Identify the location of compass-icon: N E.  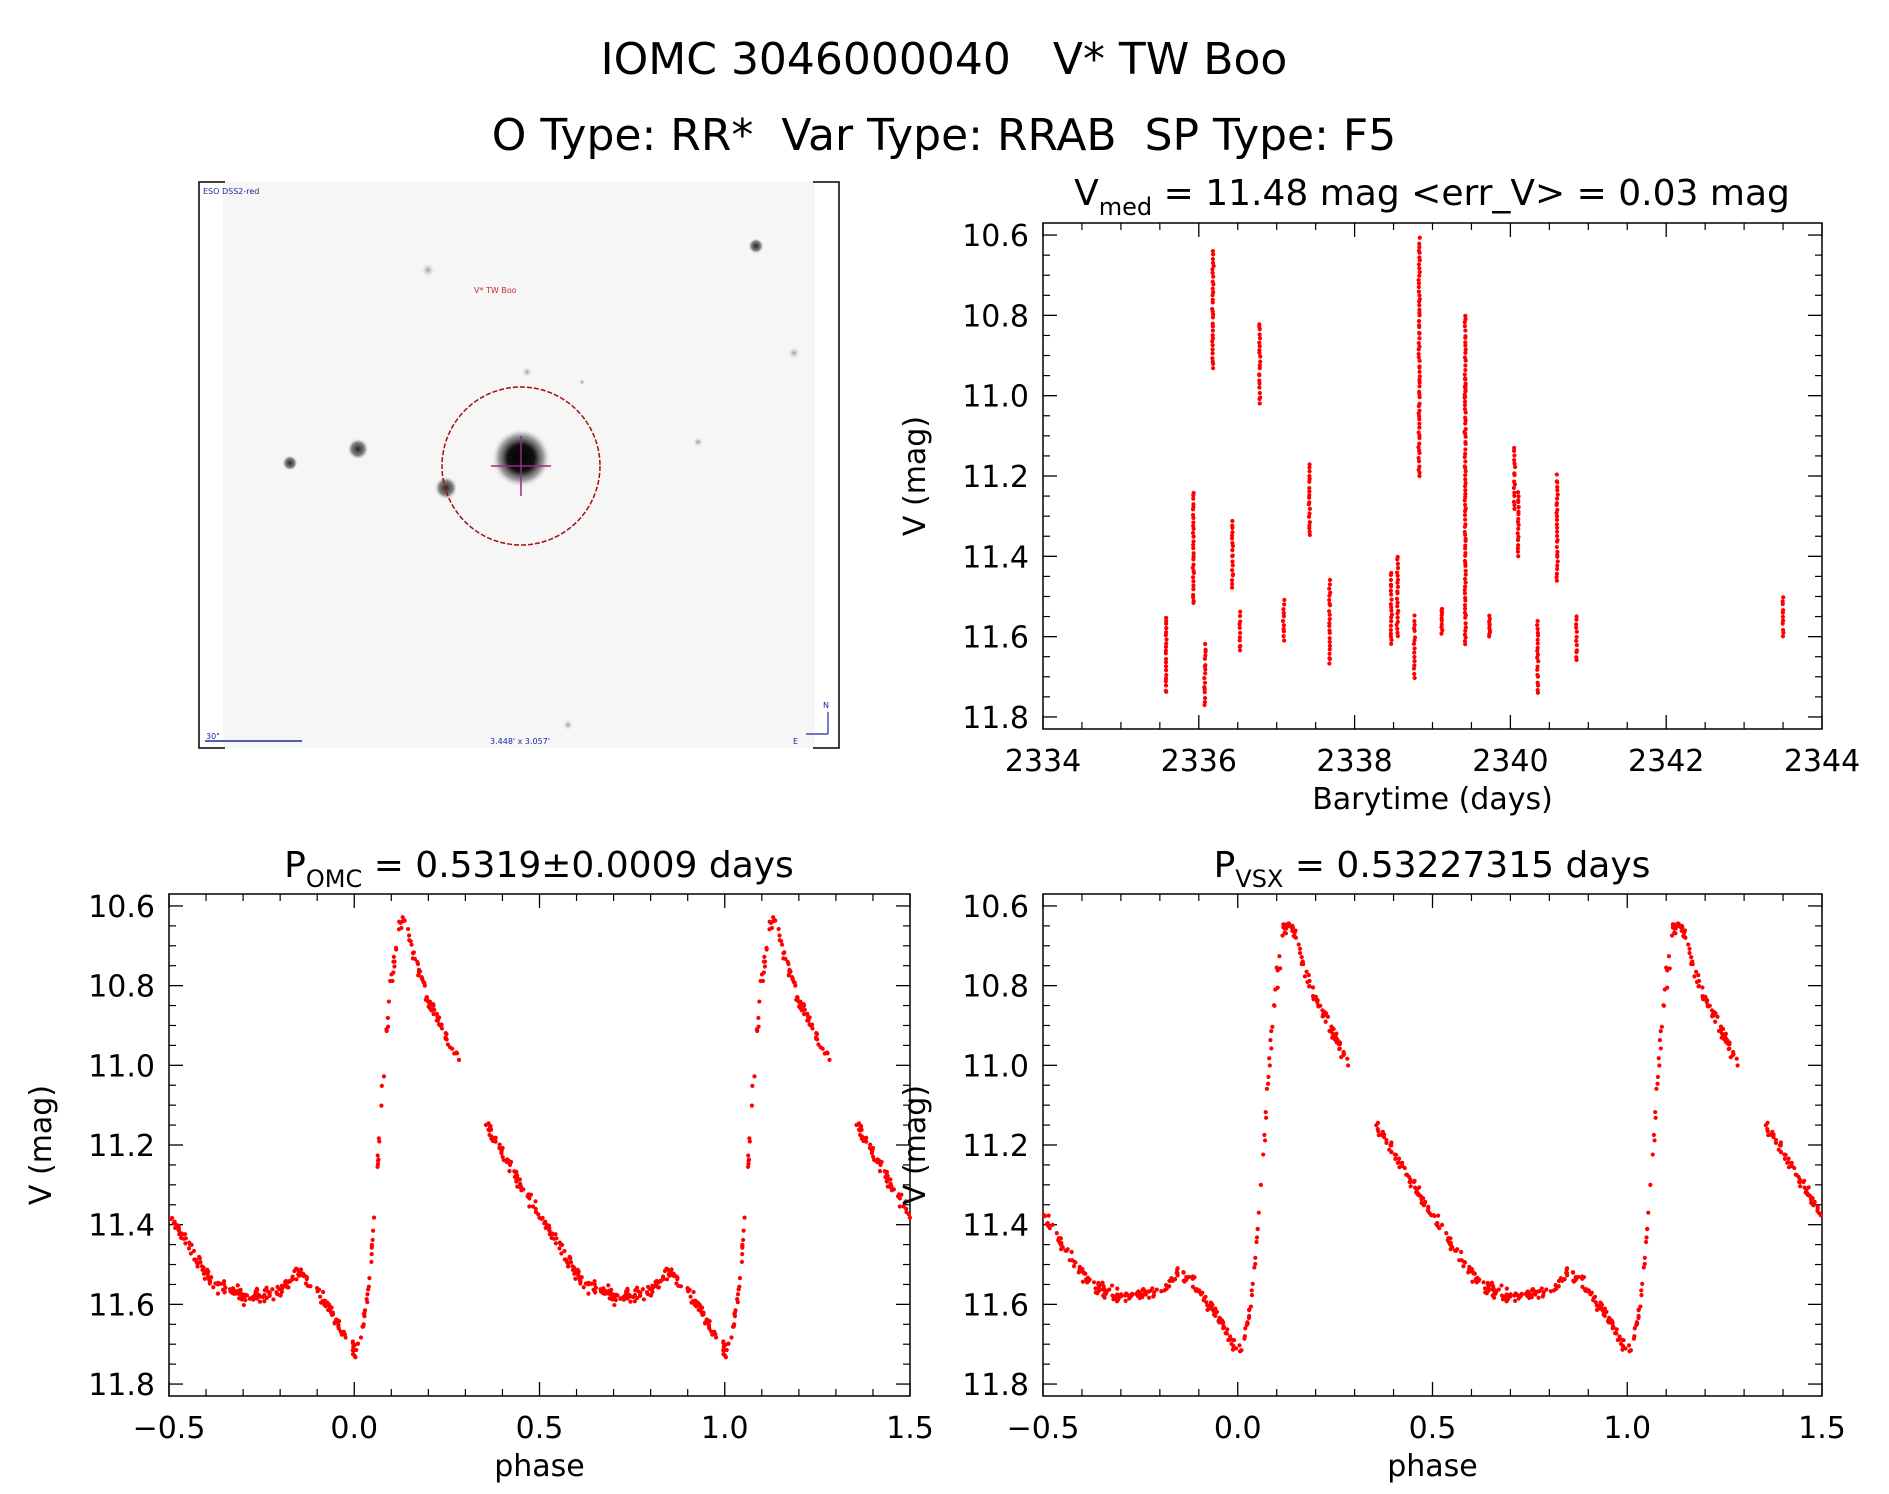
(811, 723).